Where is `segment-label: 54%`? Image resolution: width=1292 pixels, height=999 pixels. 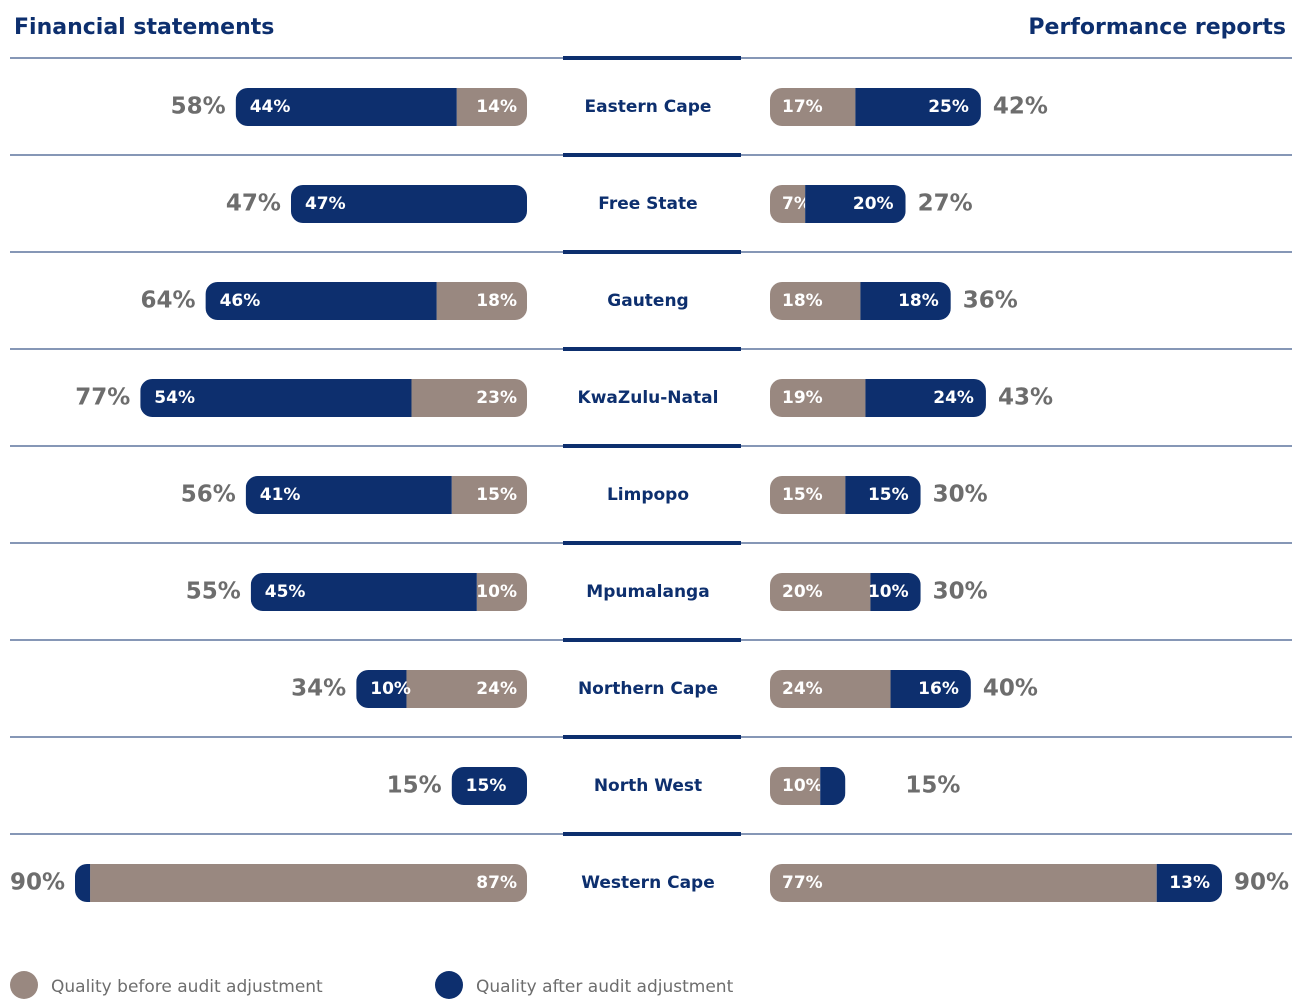 segment-label: 54% is located at coordinates (174, 398).